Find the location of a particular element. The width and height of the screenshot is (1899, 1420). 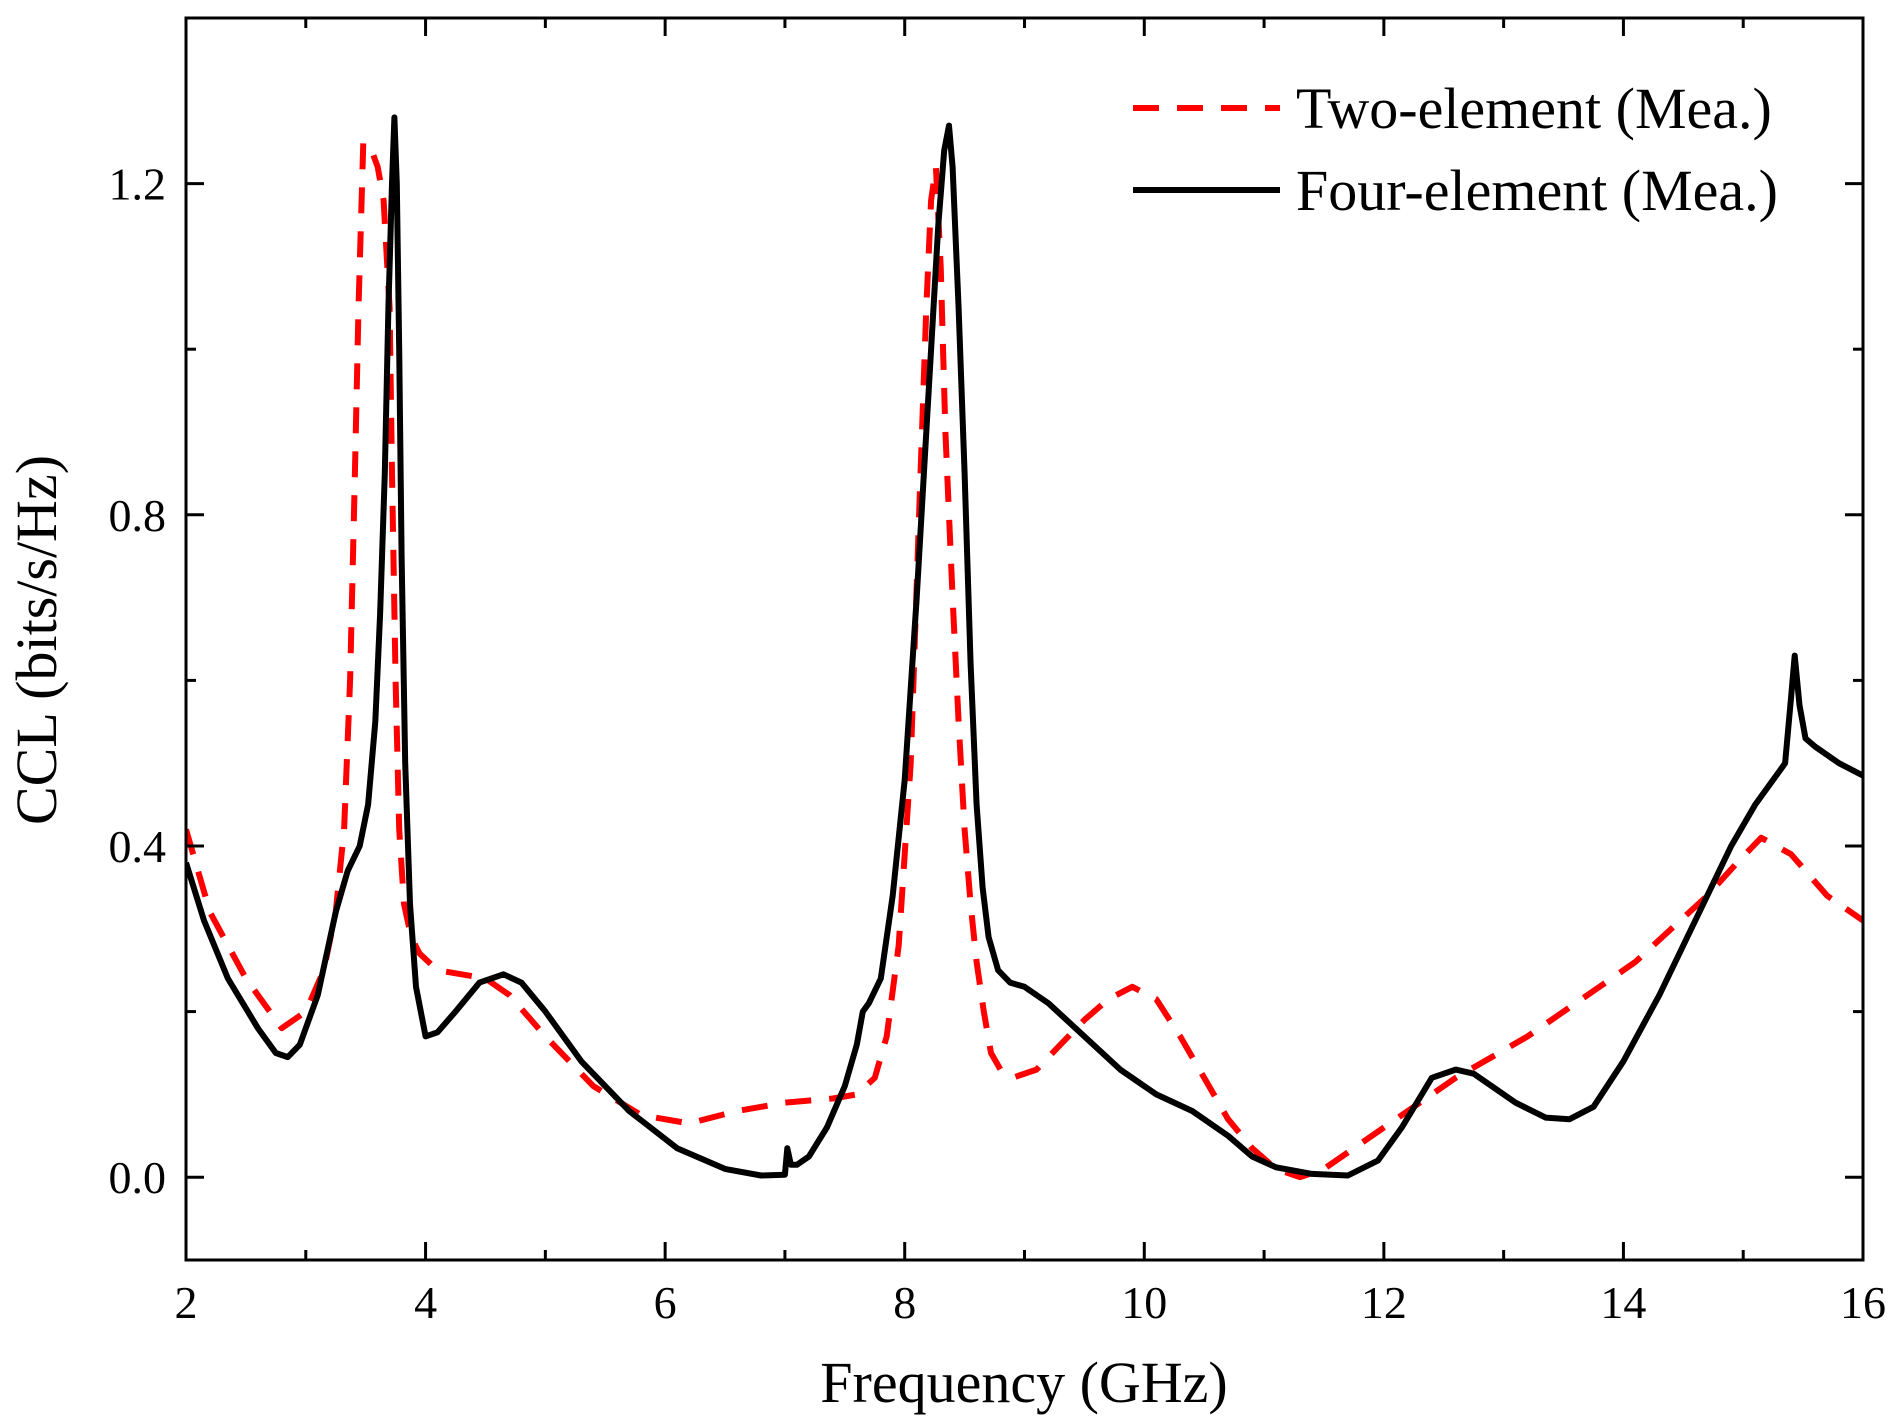

y-axis-title: CCL (bits/s/Hz) is located at coordinates (36, 640).